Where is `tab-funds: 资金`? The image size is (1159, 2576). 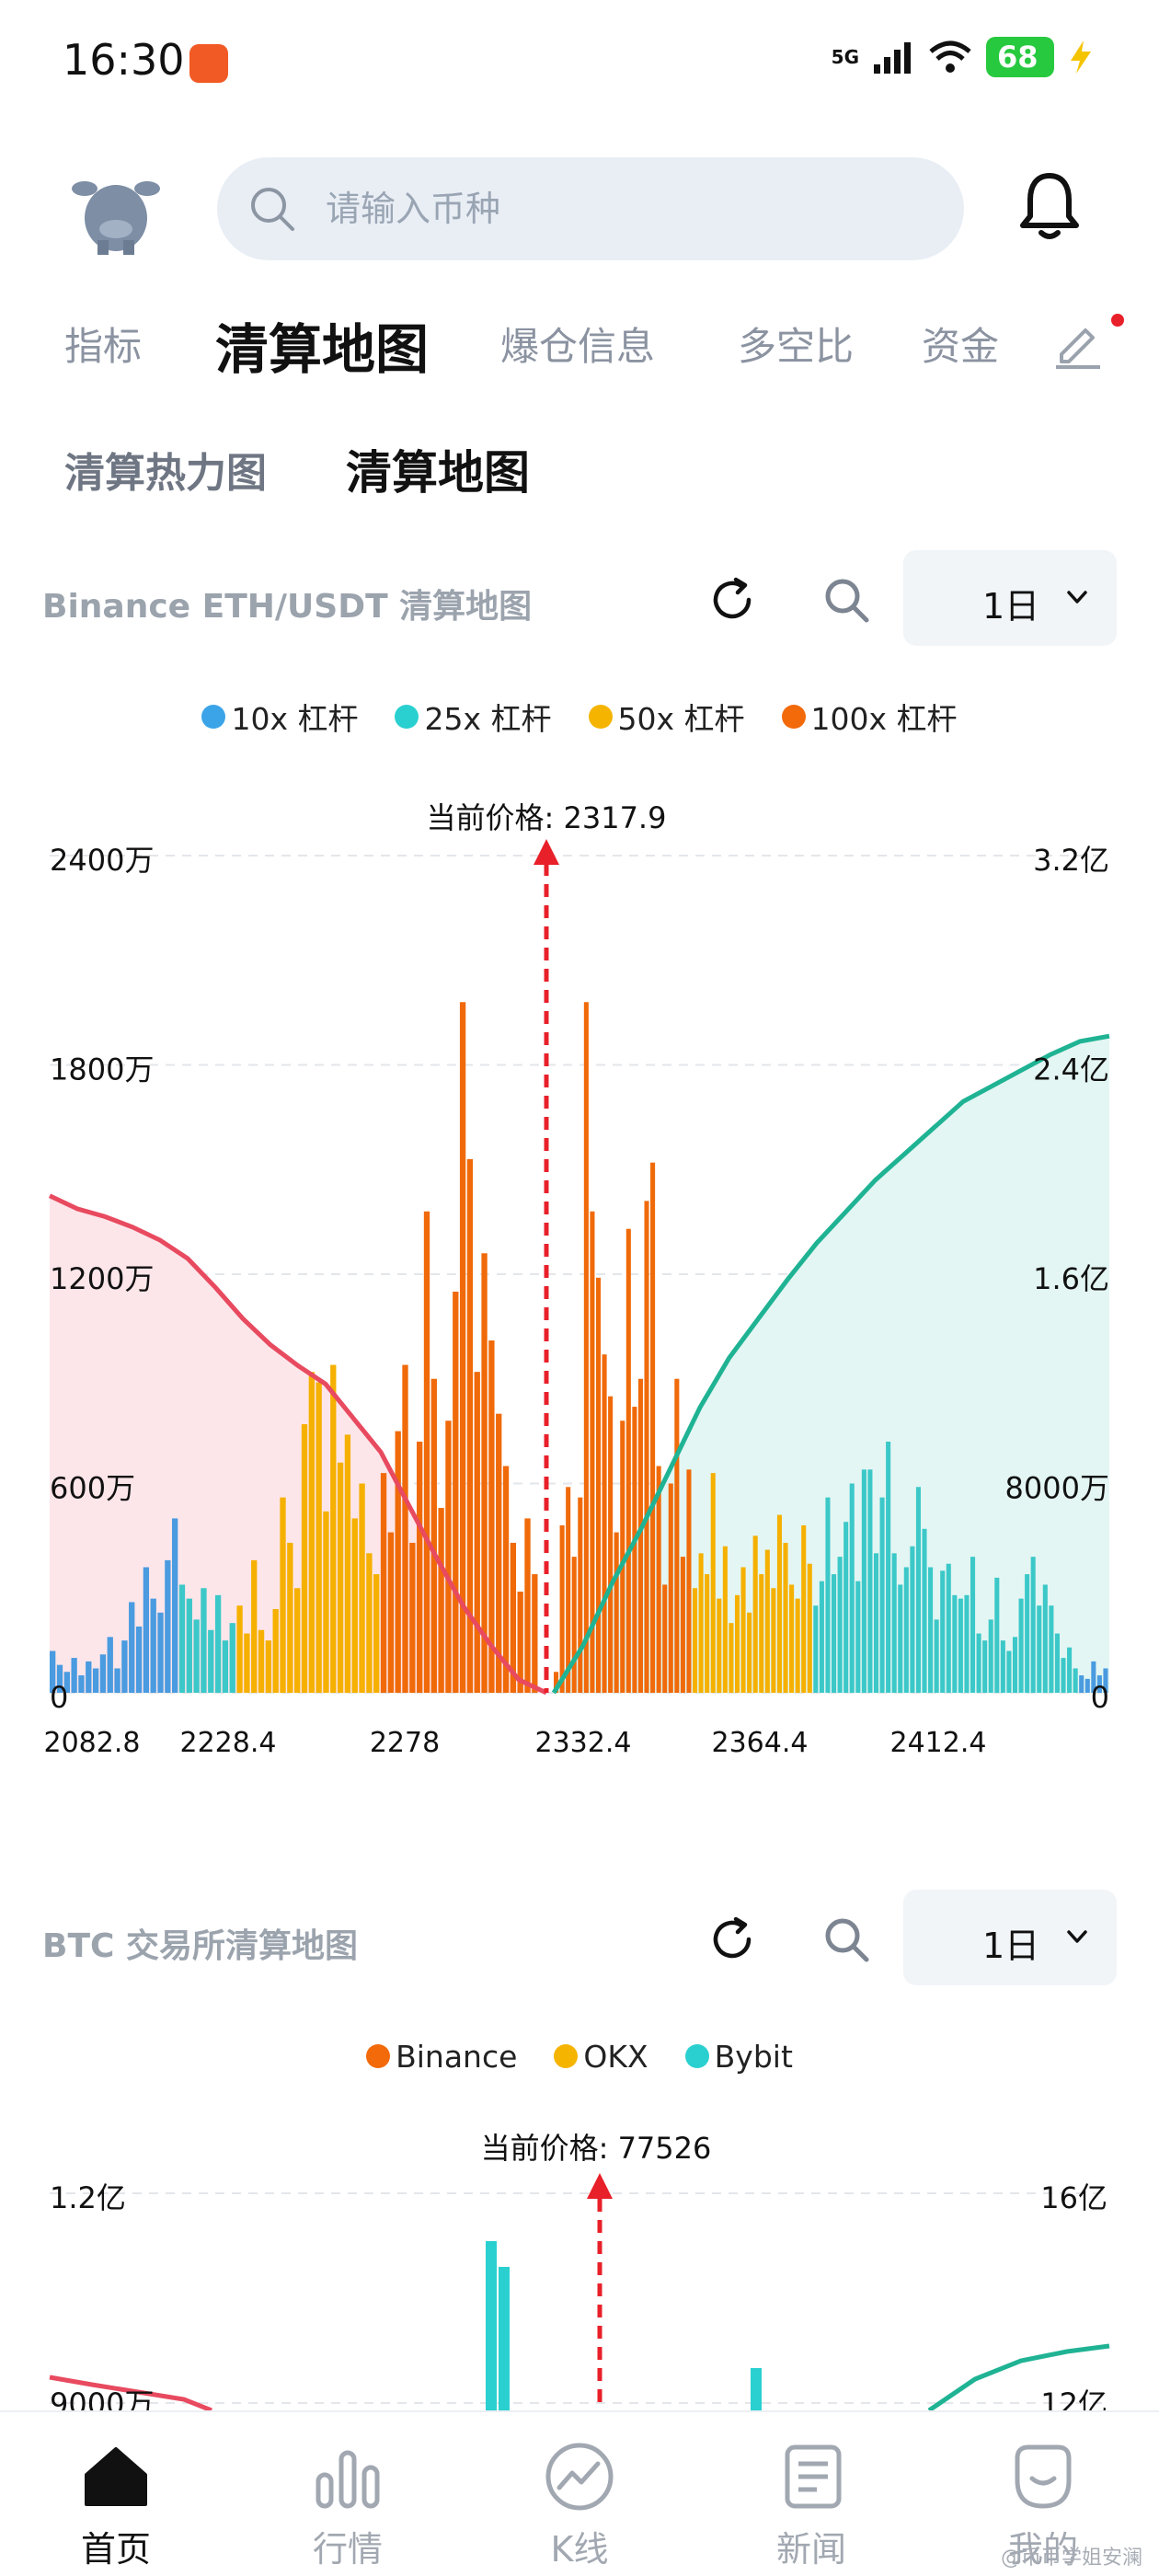 tab-funds: 资金 is located at coordinates (961, 346).